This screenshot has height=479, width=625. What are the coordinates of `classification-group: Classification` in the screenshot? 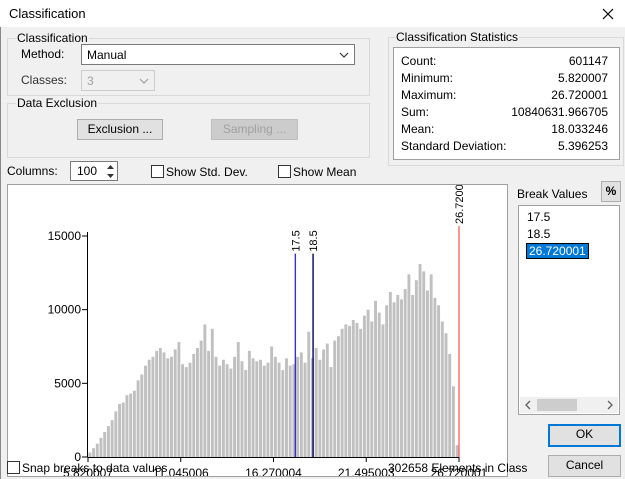 It's located at (188, 63).